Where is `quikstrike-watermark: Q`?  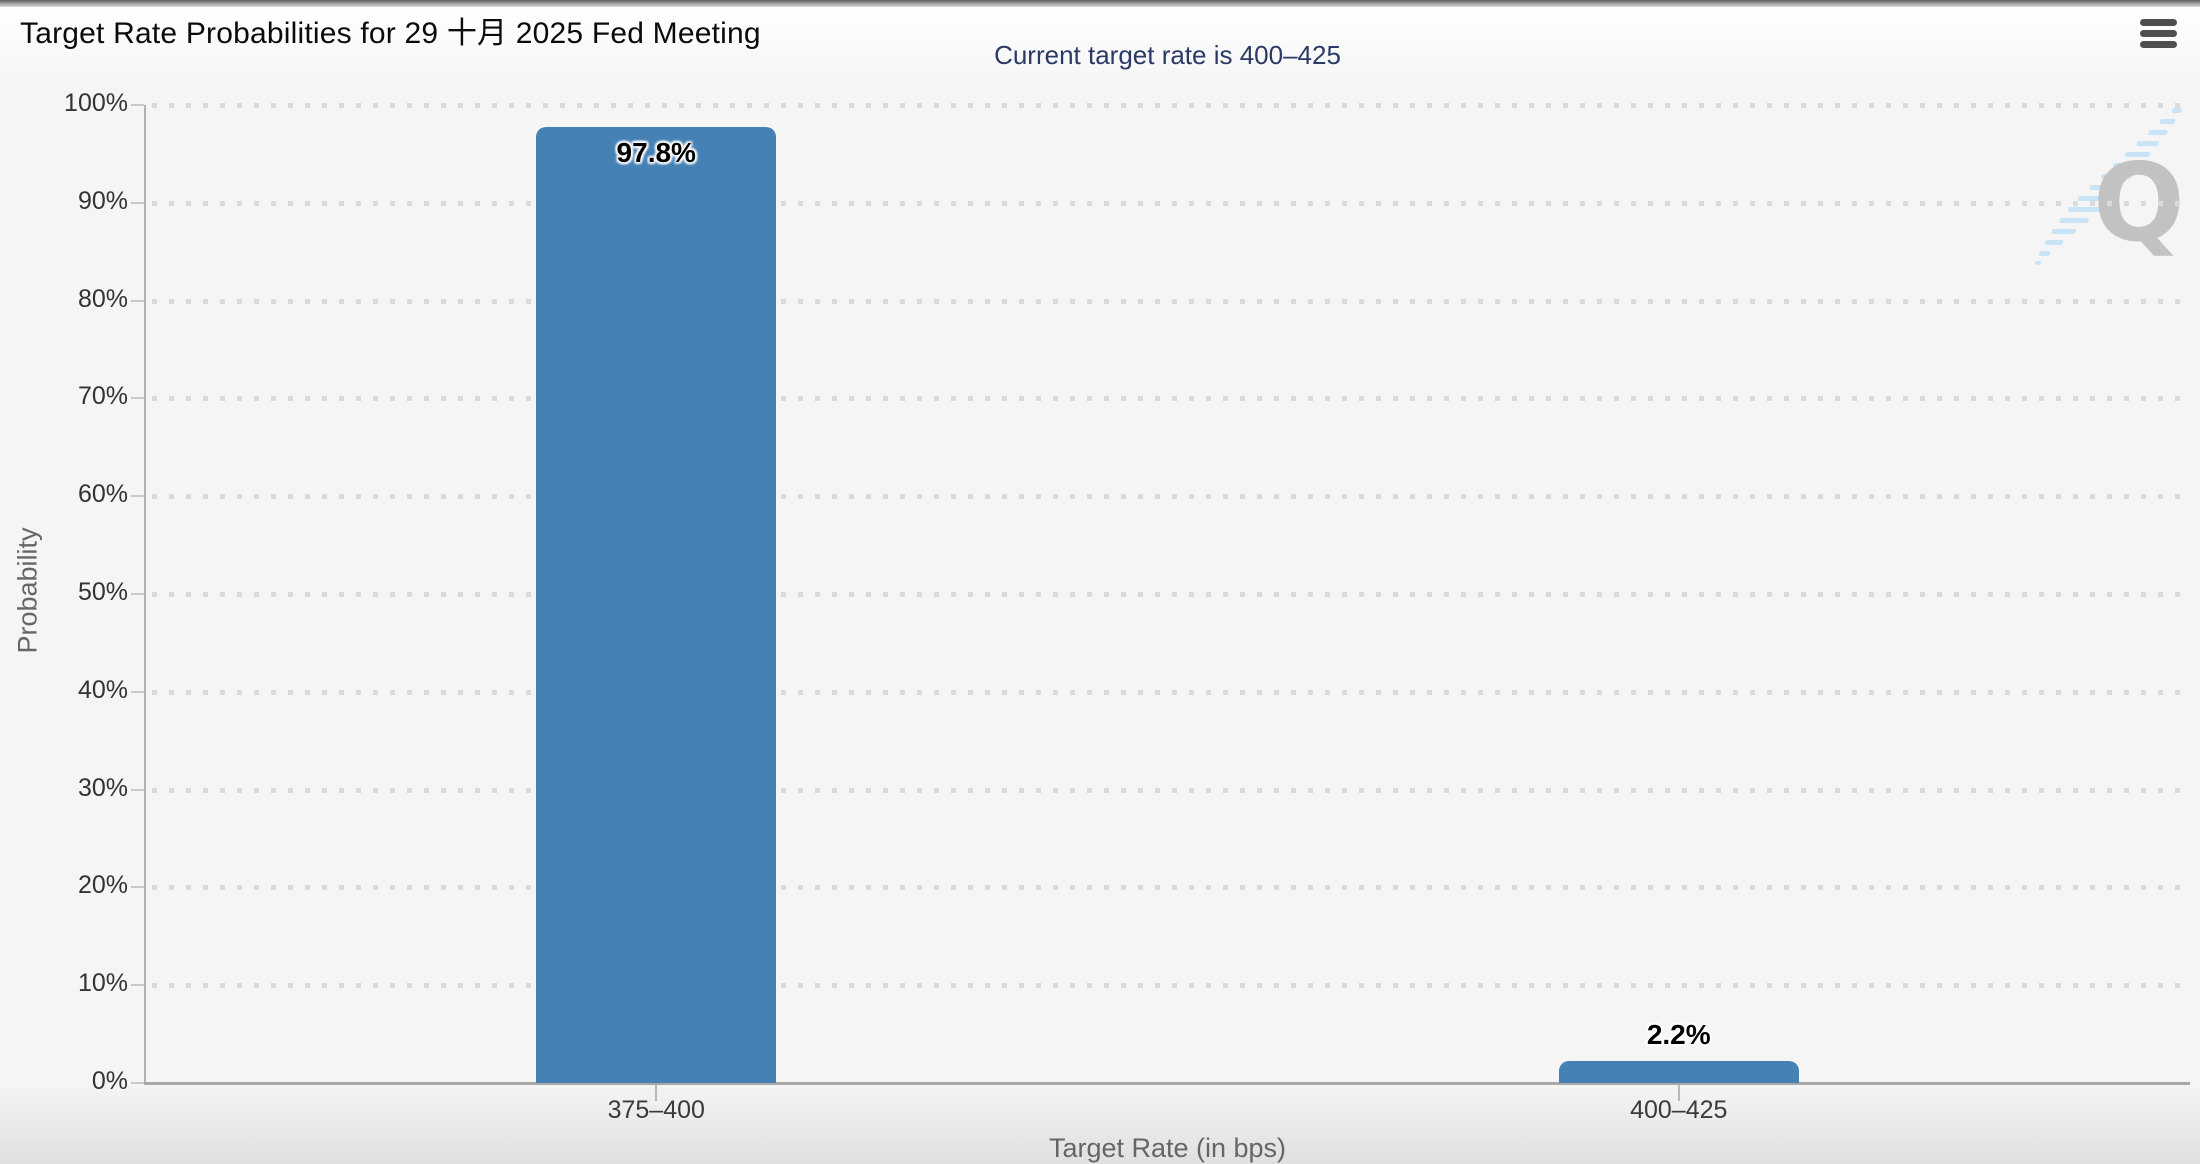 quikstrike-watermark: Q is located at coordinates (2110, 187).